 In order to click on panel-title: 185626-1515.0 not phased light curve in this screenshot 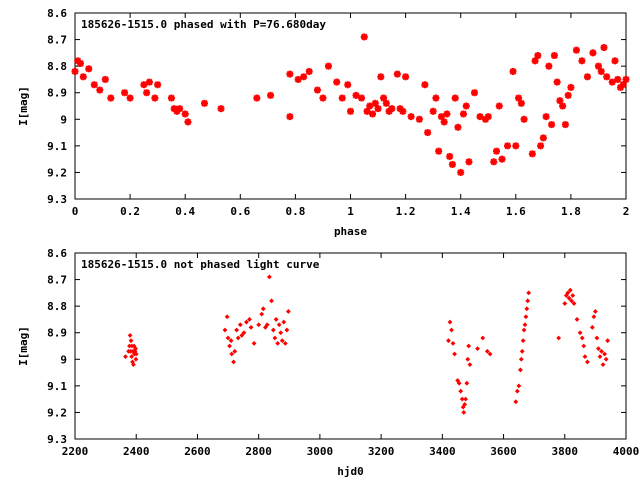, I will do `click(200, 264)`.